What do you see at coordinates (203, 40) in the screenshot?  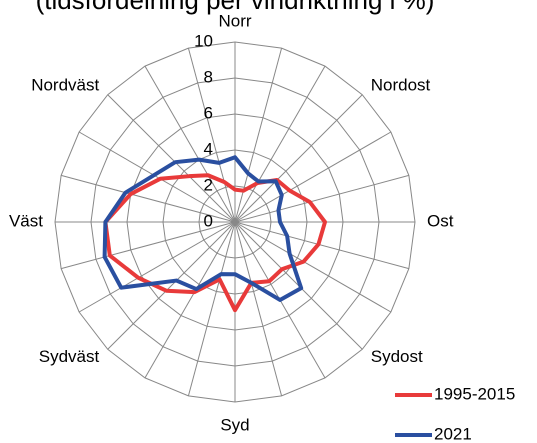 I see `y-tick-label: 10` at bounding box center [203, 40].